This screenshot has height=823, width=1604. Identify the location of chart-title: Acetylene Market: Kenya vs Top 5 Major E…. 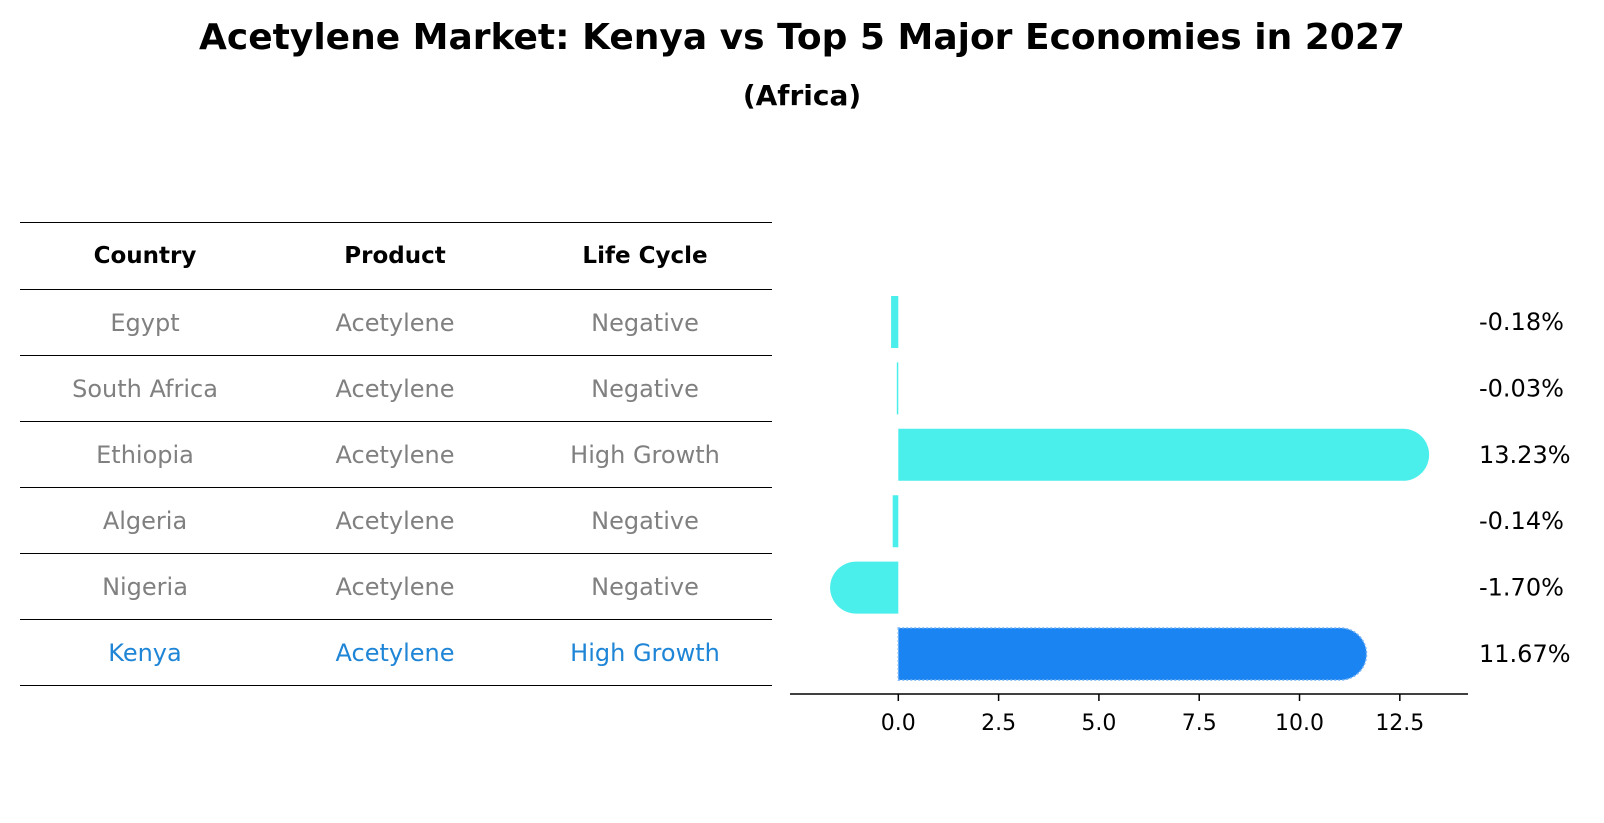
(802, 37).